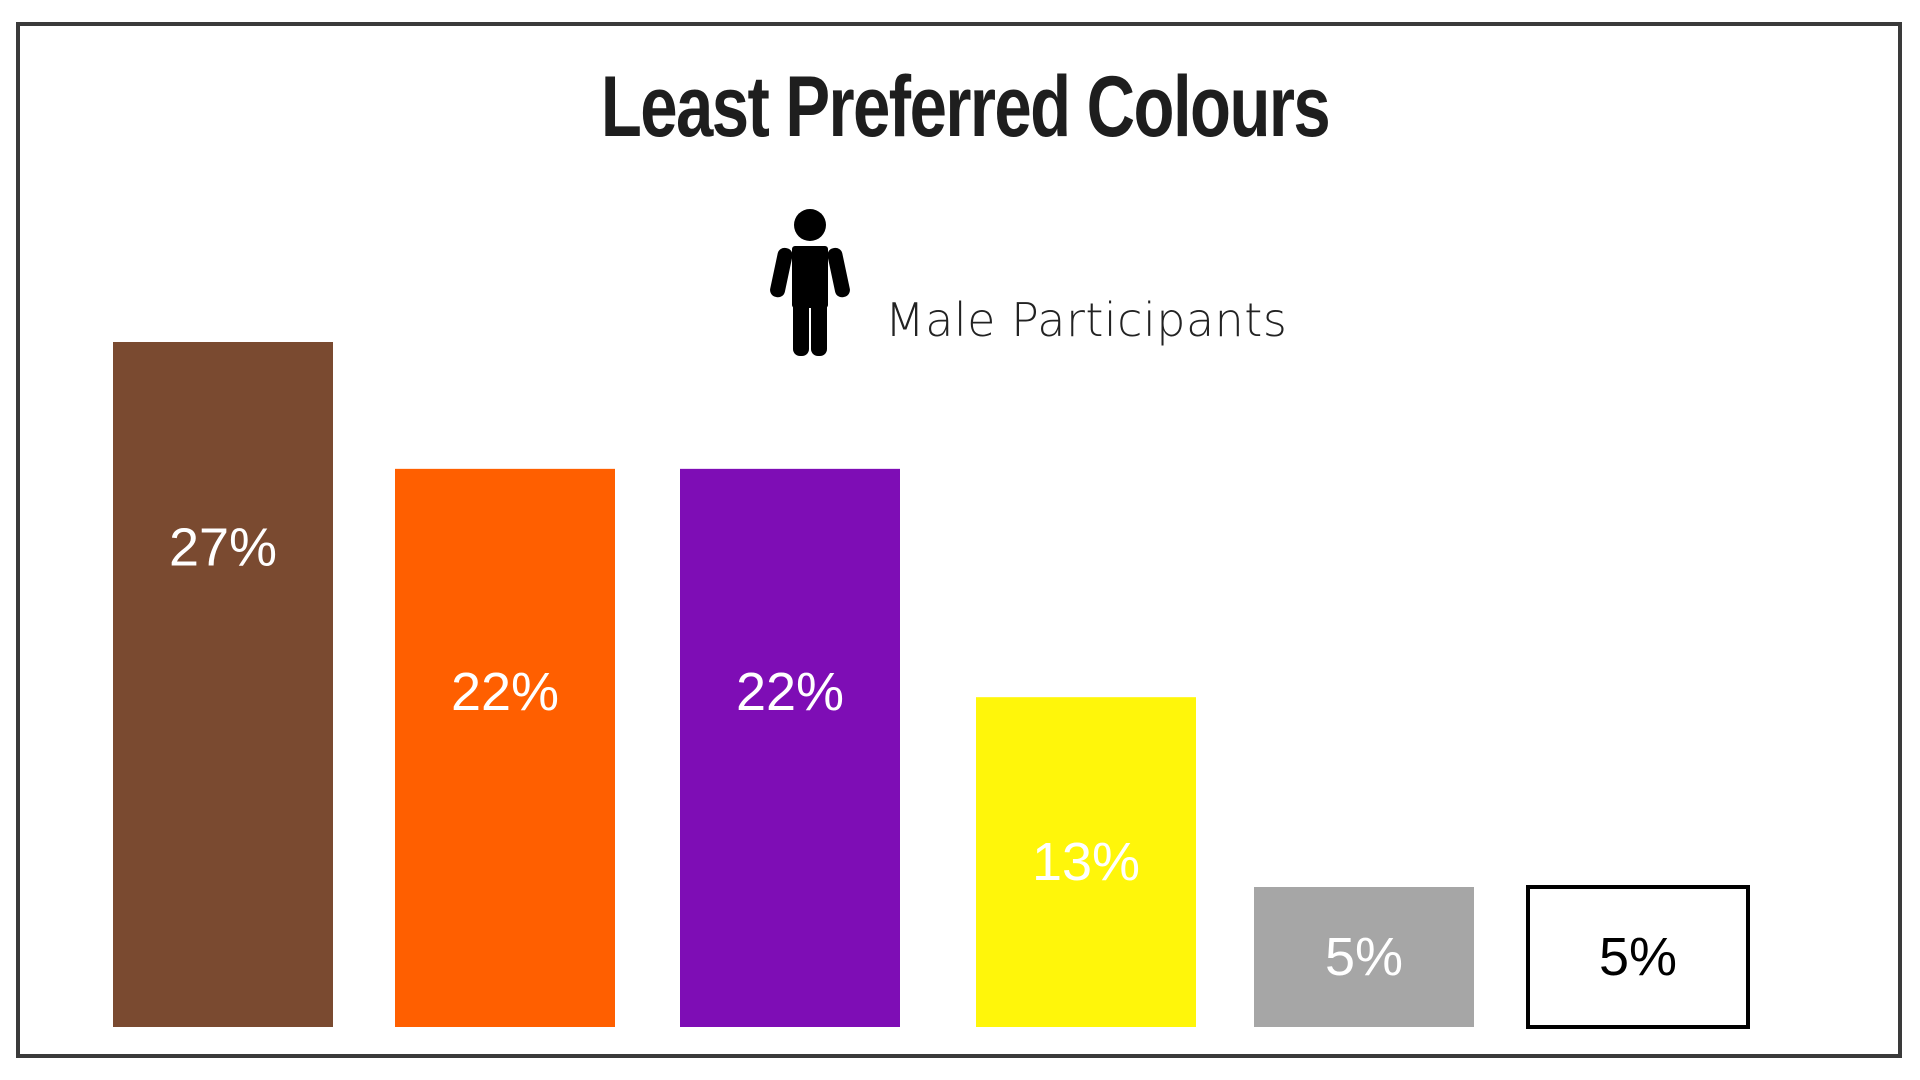 The width and height of the screenshot is (1920, 1080). I want to click on bar-value-label-2: 22%, so click(505, 692).